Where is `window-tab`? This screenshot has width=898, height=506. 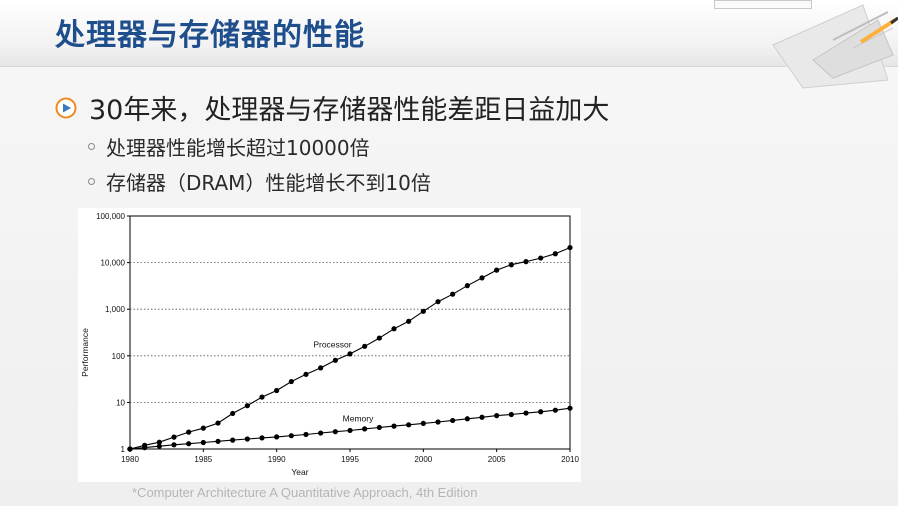 window-tab is located at coordinates (763, 4).